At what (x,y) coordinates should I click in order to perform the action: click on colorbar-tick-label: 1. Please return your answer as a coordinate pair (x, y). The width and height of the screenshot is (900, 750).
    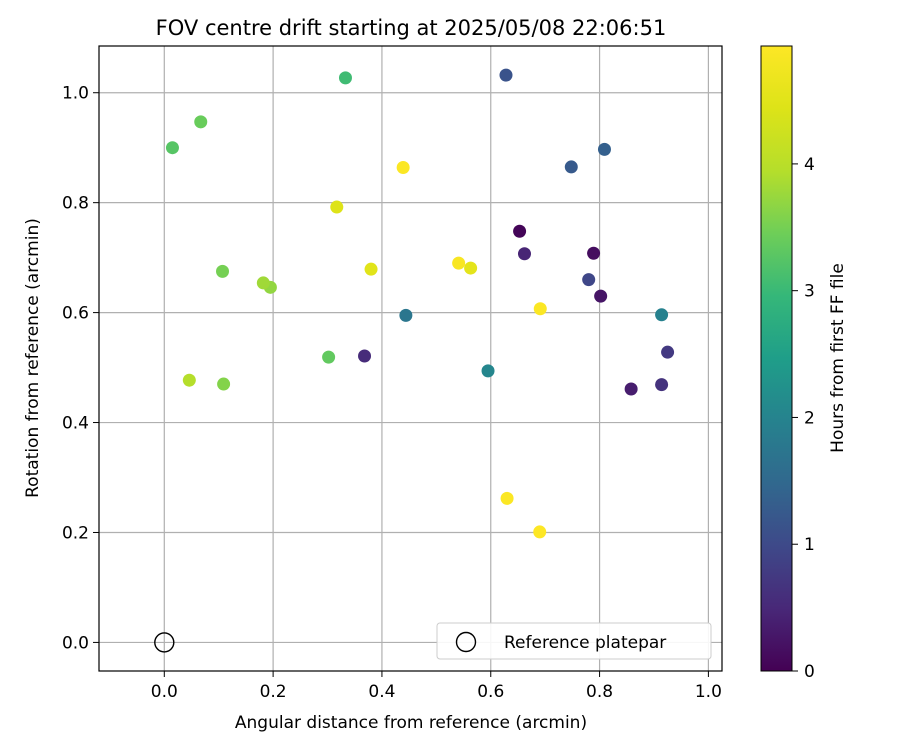
    Looking at the image, I should click on (809, 545).